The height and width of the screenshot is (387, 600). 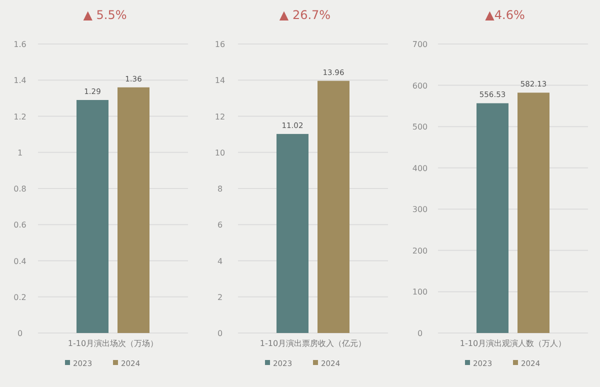 What do you see at coordinates (220, 117) in the screenshot?
I see `y-tick-label: 12` at bounding box center [220, 117].